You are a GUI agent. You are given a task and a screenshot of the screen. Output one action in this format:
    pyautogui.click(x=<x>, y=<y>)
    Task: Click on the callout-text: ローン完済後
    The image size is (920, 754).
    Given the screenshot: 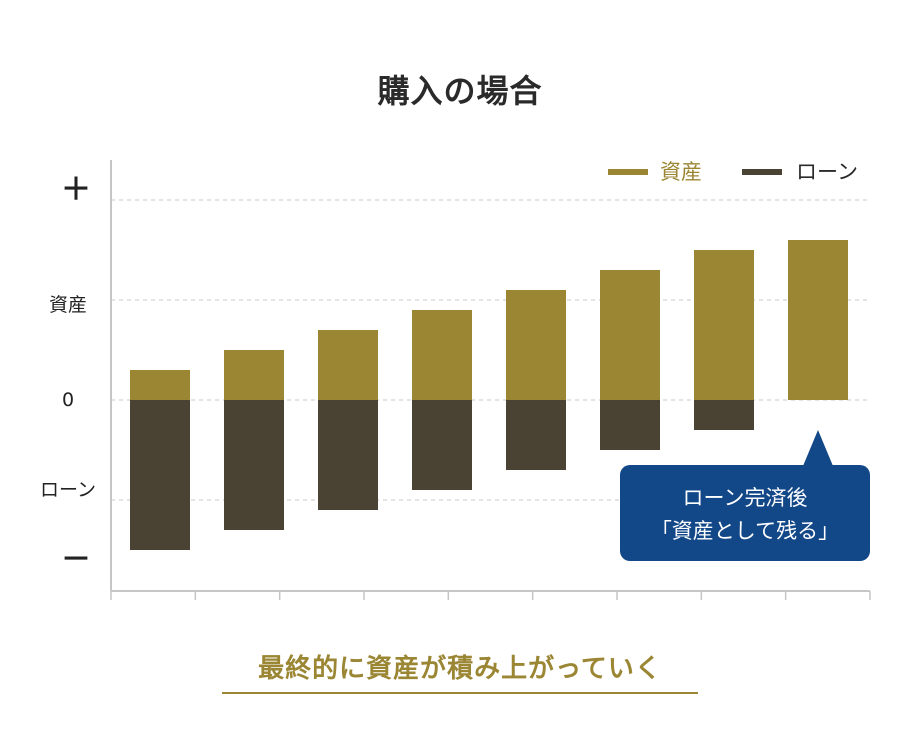 What is the action you would take?
    pyautogui.click(x=745, y=498)
    